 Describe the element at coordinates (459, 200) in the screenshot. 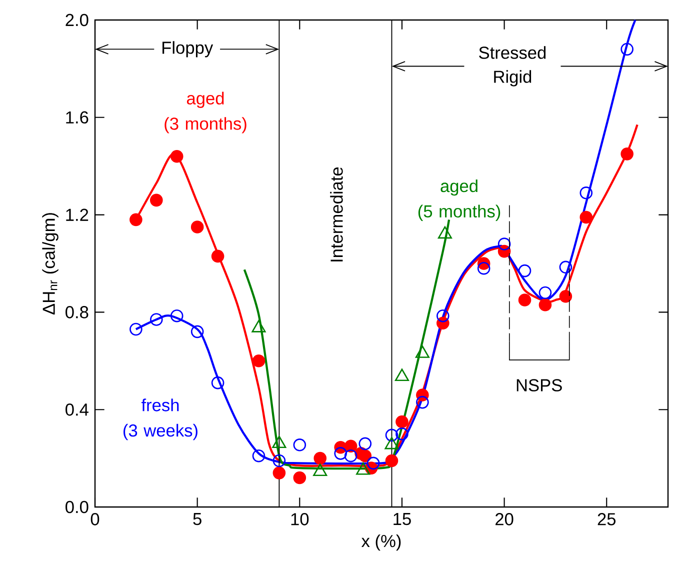

I see `series-label: aged (5 months)` at that location.